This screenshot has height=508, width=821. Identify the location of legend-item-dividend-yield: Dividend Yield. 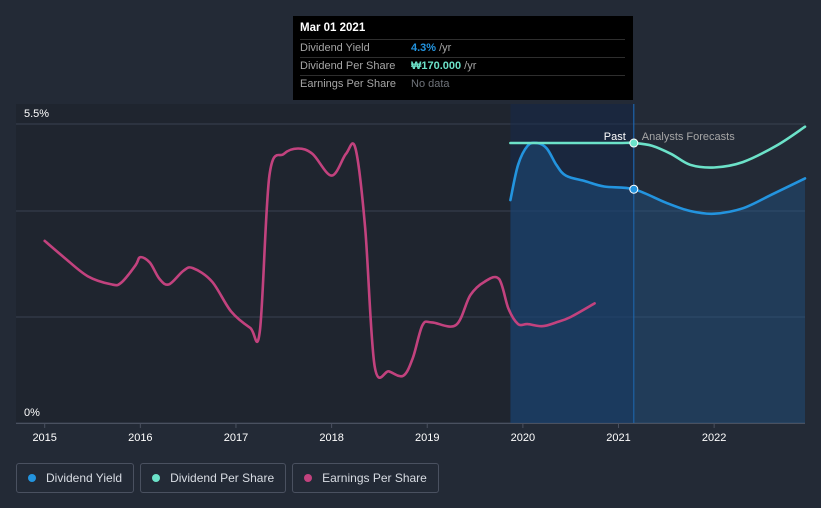
(75, 478).